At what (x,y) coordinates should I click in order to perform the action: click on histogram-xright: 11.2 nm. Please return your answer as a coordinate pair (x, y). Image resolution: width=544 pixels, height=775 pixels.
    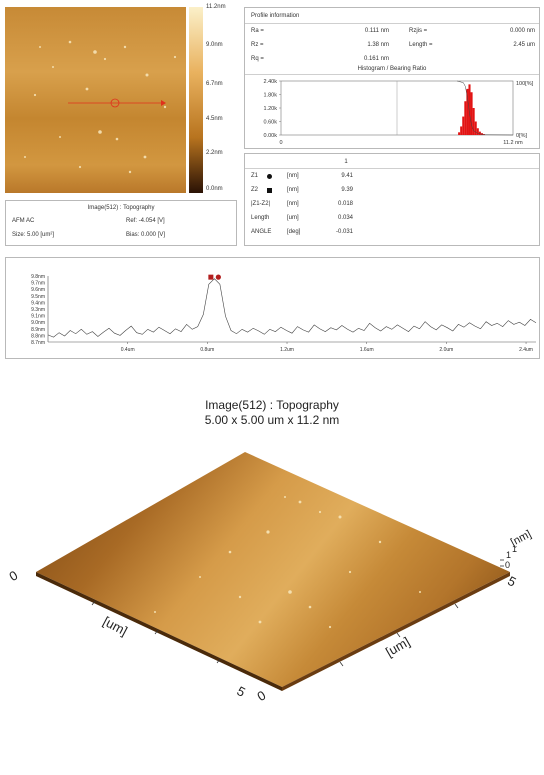
    Looking at the image, I should click on (513, 143).